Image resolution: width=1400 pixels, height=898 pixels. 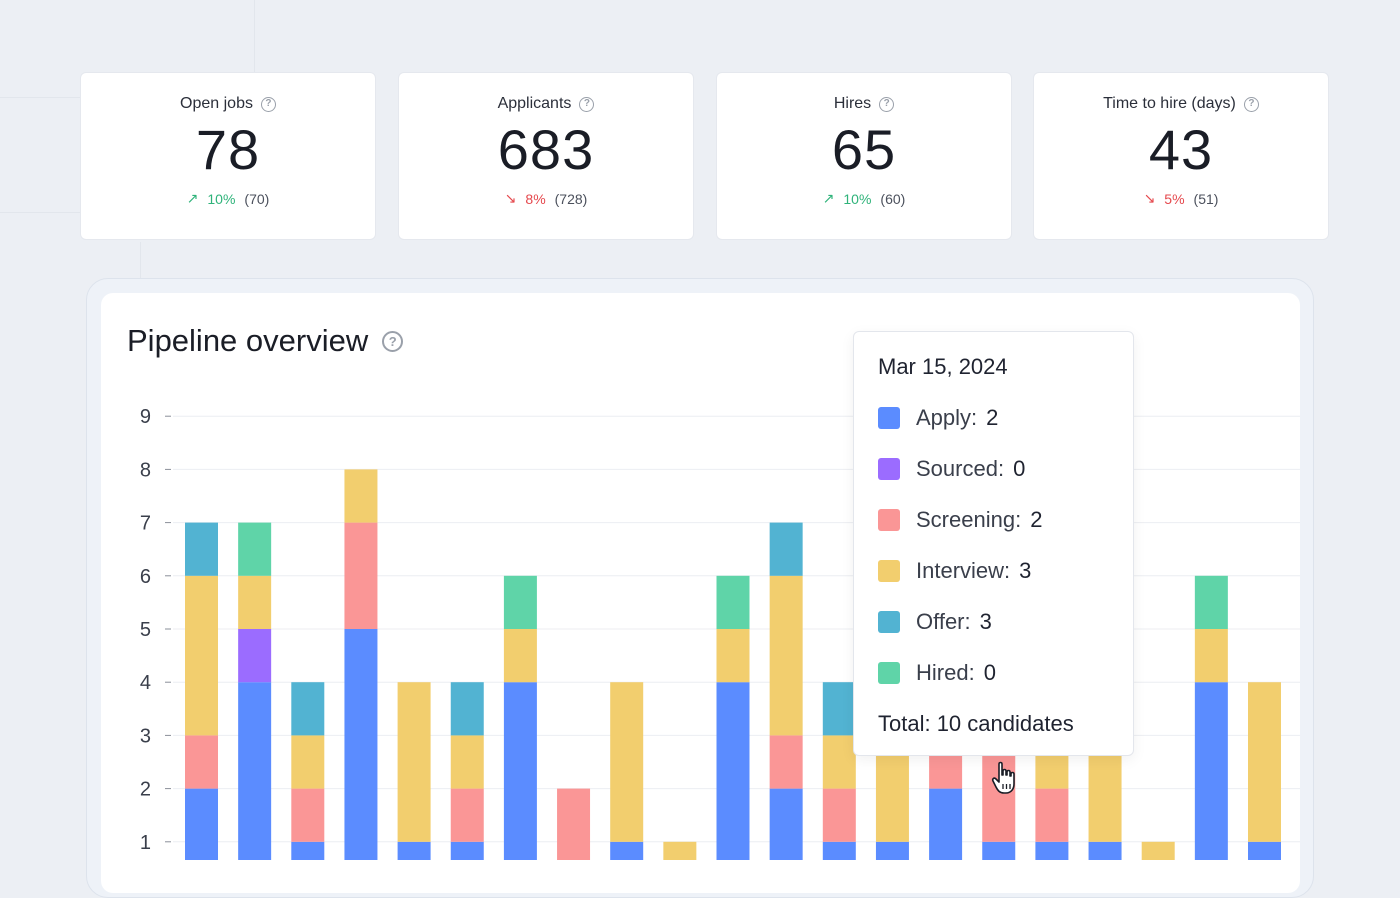 What do you see at coordinates (969, 519) in the screenshot?
I see `tooltip-item-label: Screening:` at bounding box center [969, 519].